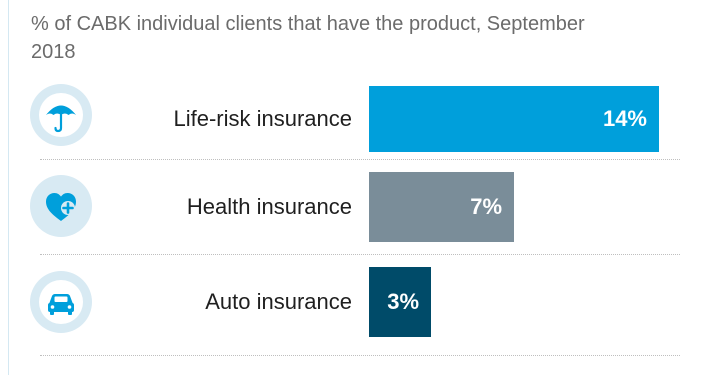  I want to click on bar: 7%, so click(441, 207).